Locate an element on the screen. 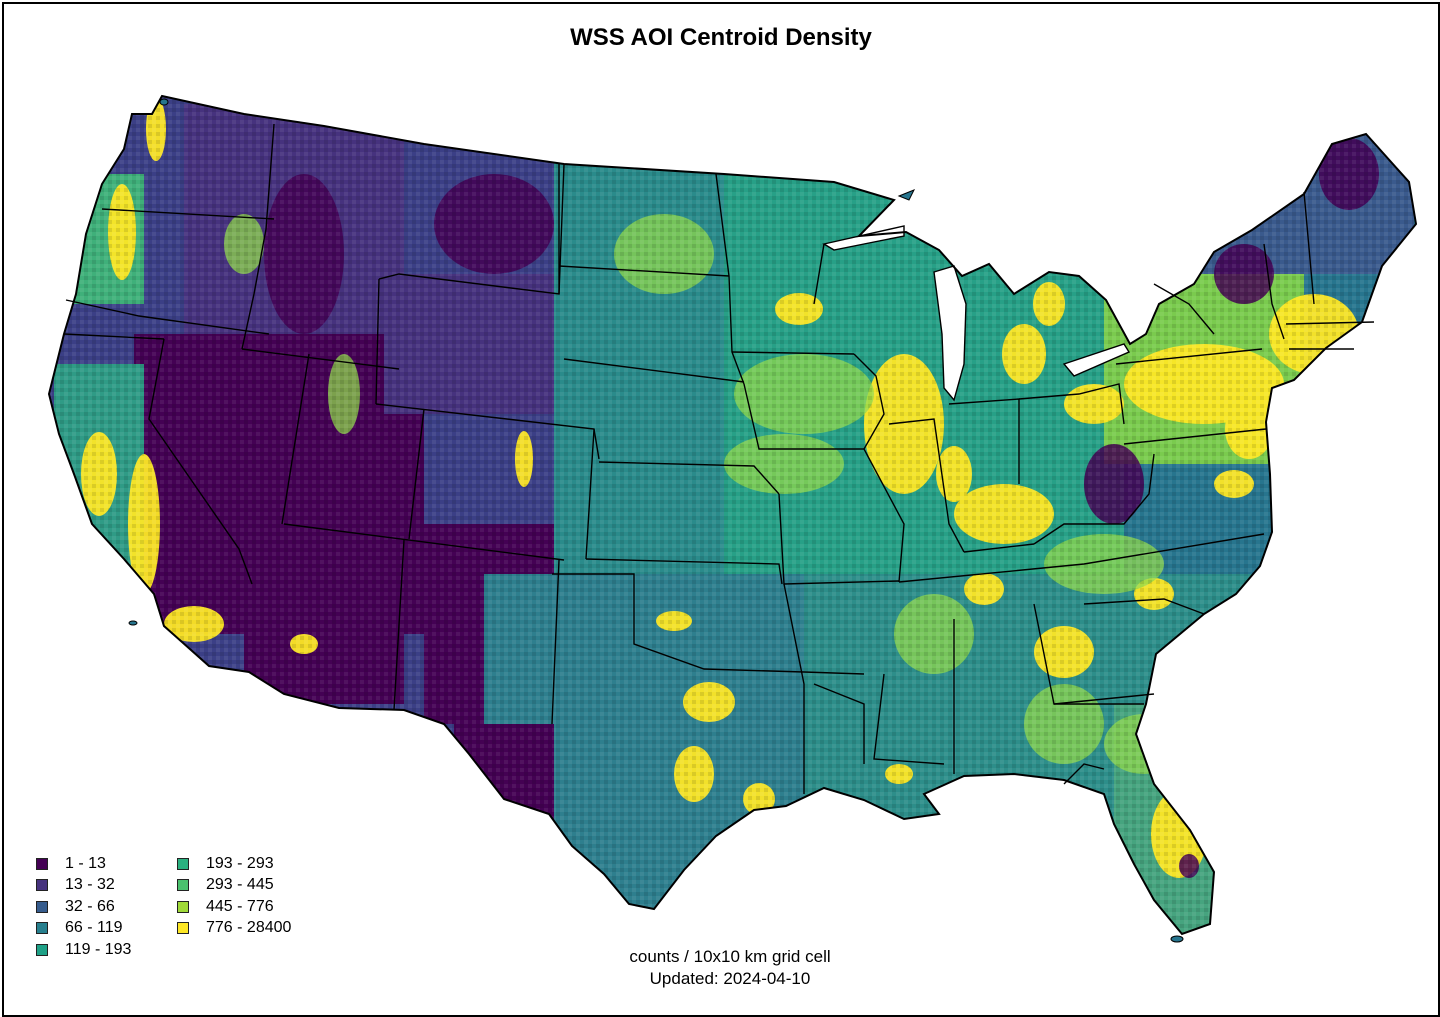 This screenshot has width=1440, height=1017. legend-label: 1 - 13 is located at coordinates (85, 863).